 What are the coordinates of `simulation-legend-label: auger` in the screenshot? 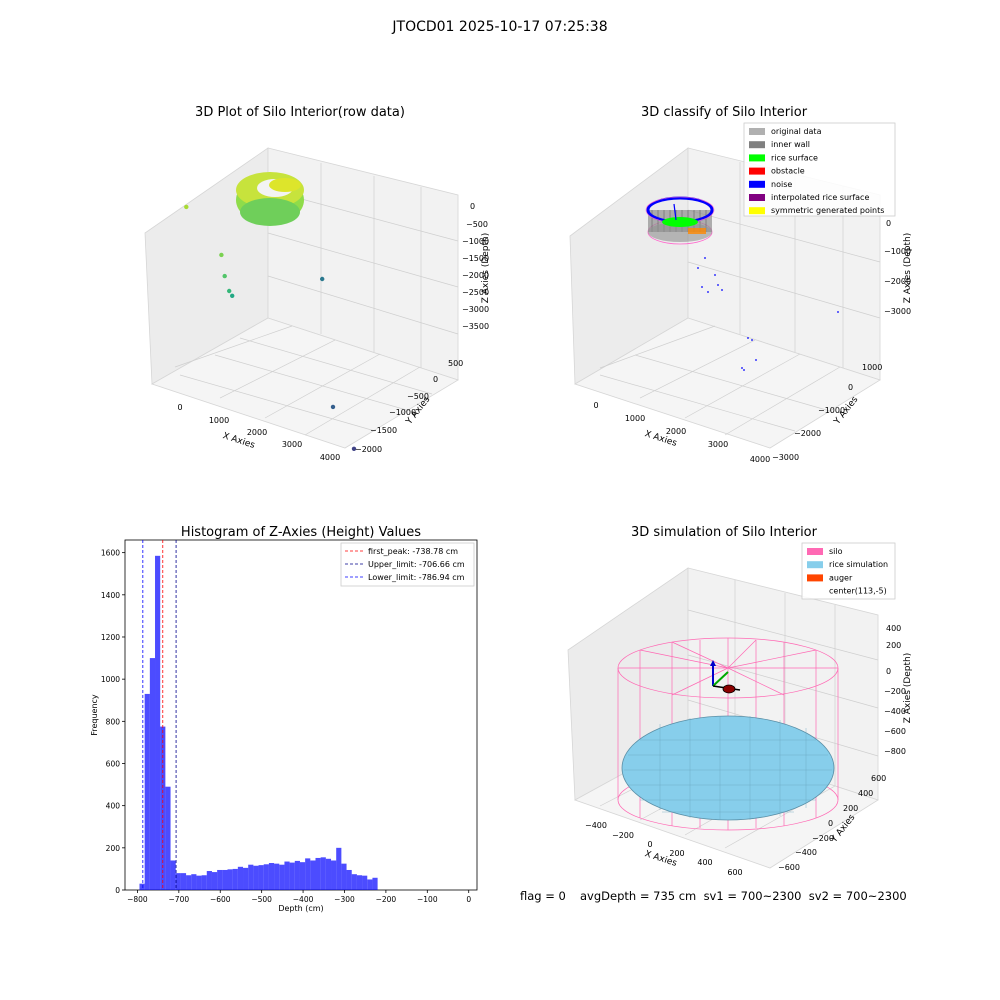 It's located at (841, 577).